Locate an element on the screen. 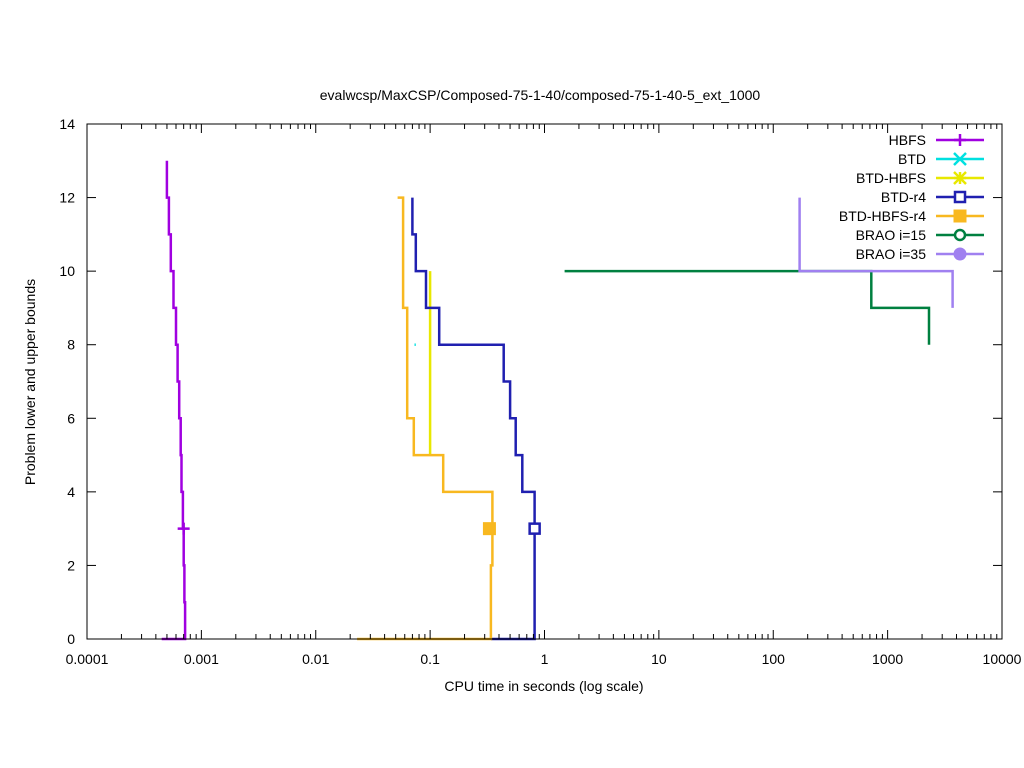 The image size is (1024, 768). legend-item-brao-i-15: BRAO i=15 is located at coordinates (920, 235).